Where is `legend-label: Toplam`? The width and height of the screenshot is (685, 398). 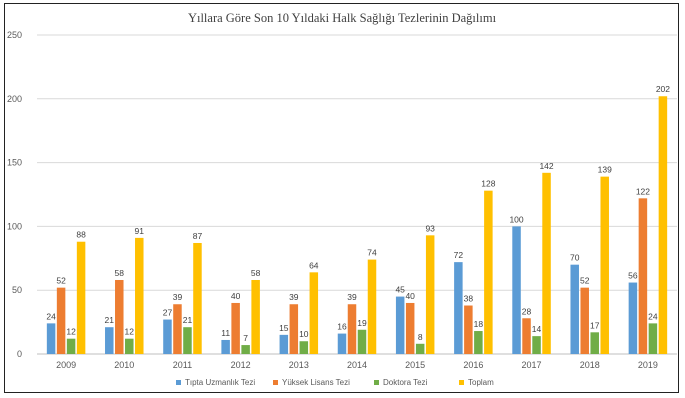 legend-label: Toplam is located at coordinates (481, 382).